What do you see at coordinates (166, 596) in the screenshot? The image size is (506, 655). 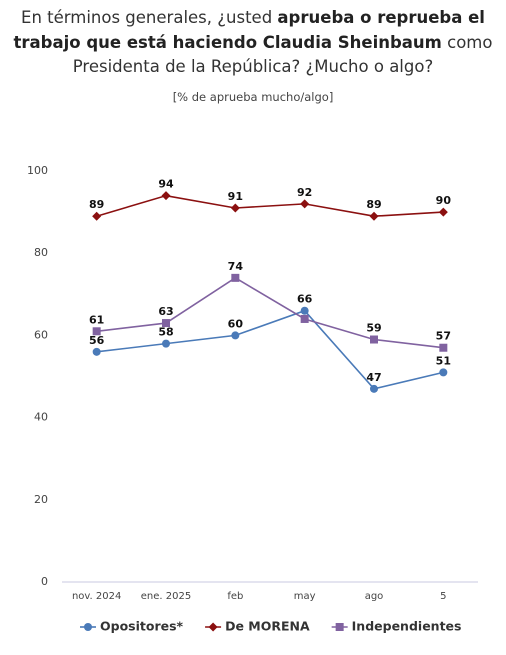 I see `x-tick-label: ene. 2025` at bounding box center [166, 596].